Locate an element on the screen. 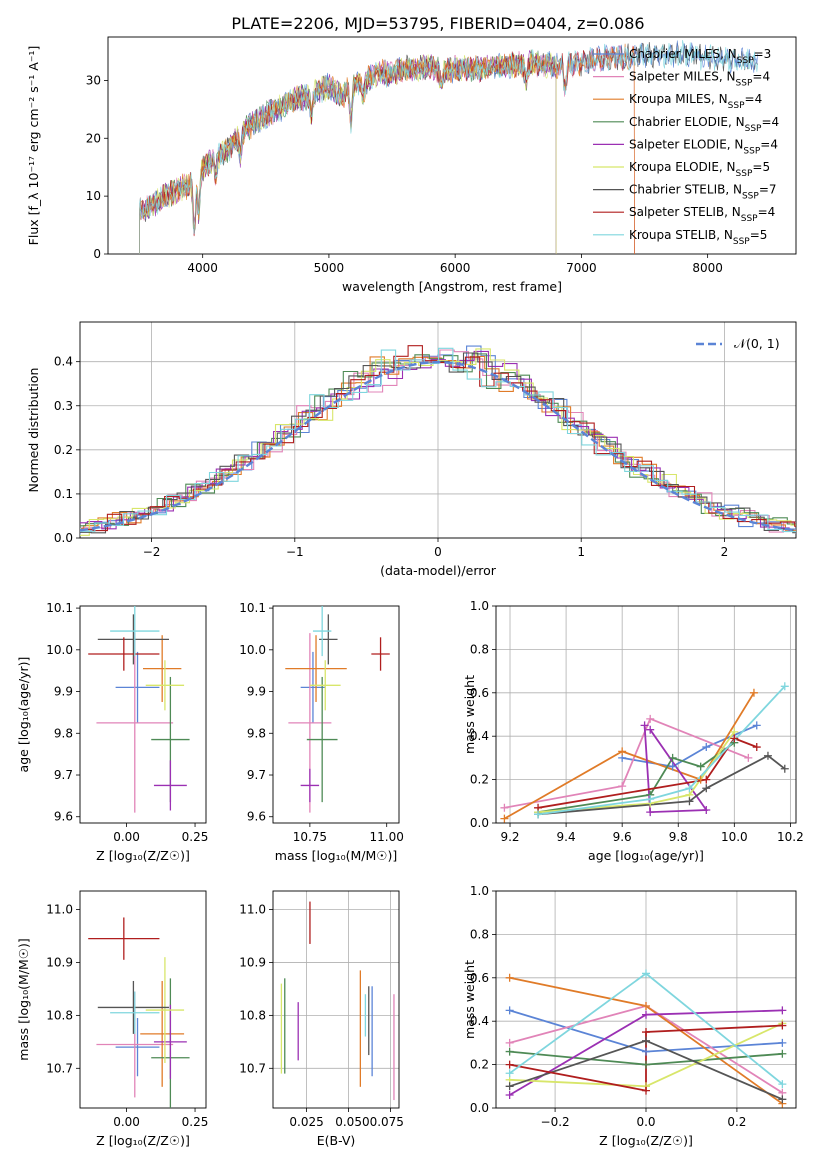 This screenshot has height=1170, width=819. x-tick-label: 9.4 is located at coordinates (566, 837).